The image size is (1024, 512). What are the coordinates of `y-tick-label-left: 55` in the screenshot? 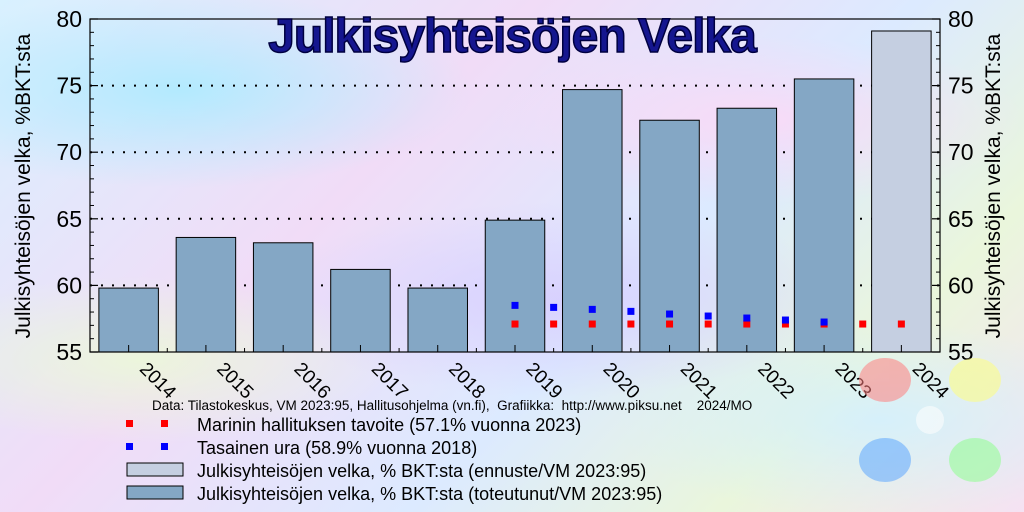 It's located at (69, 352).